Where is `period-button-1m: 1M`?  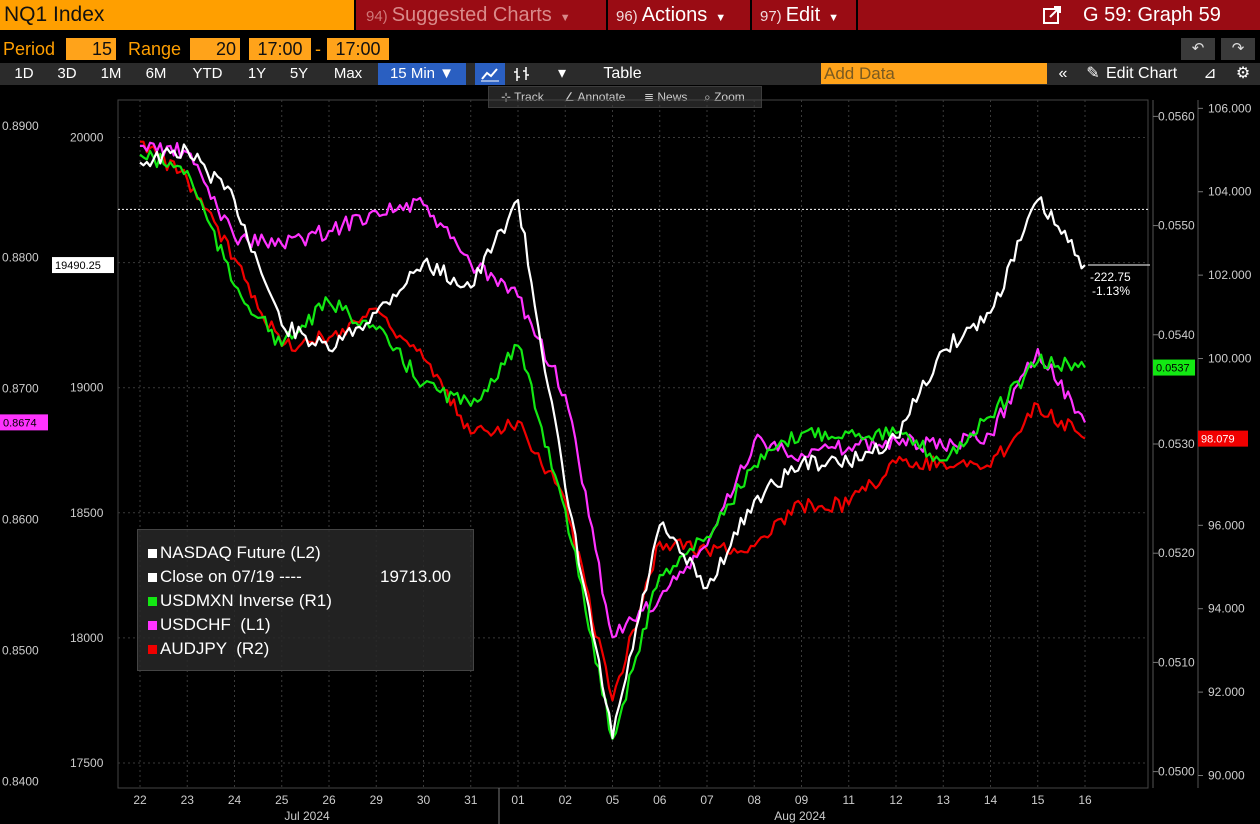 period-button-1m: 1M is located at coordinates (111, 73).